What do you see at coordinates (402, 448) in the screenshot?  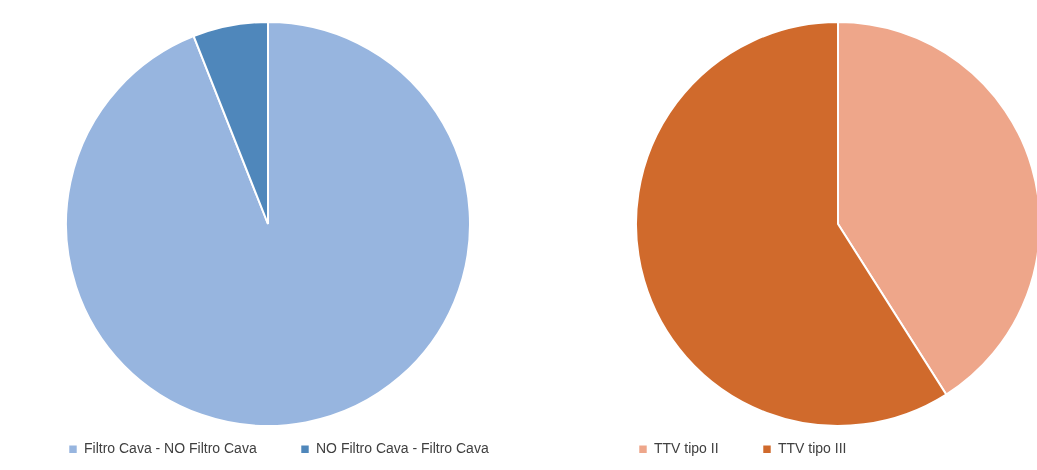 I see `legend-label: NO Filtro Cava - Filtro Cava` at bounding box center [402, 448].